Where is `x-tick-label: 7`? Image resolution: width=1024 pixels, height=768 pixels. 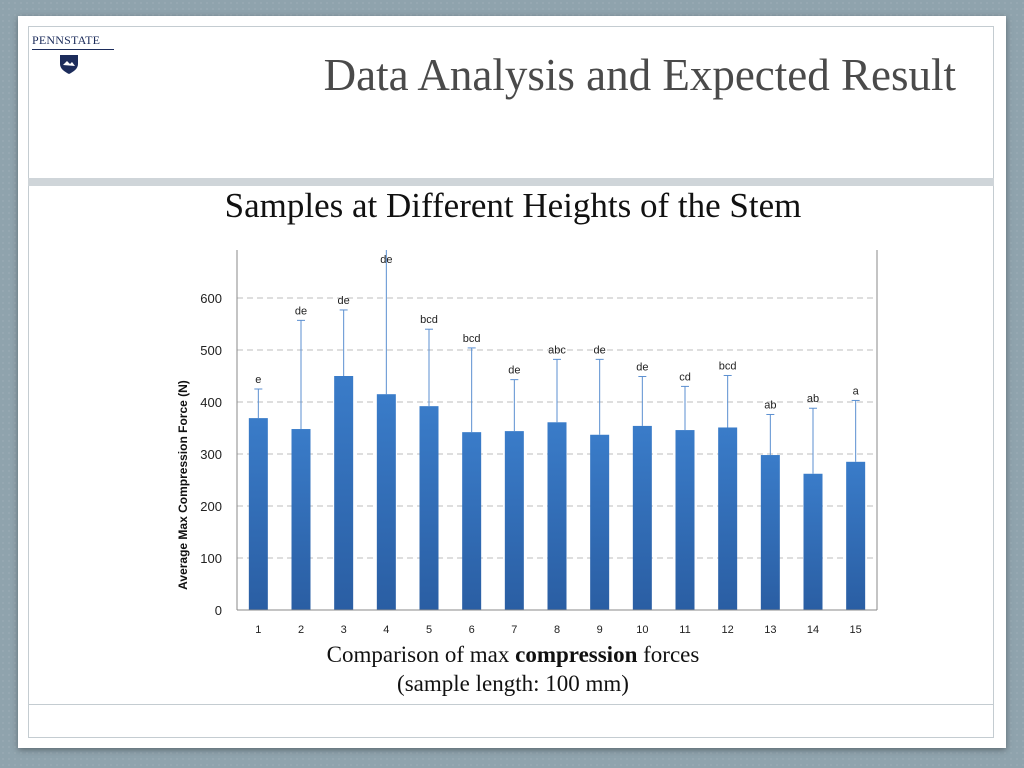
x-tick-label: 7 is located at coordinates (514, 630).